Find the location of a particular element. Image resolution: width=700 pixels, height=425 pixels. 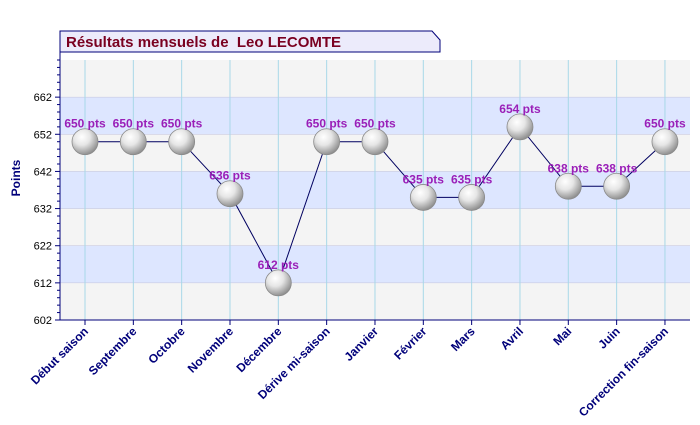

y-tick-label: 602 is located at coordinates (43, 321).